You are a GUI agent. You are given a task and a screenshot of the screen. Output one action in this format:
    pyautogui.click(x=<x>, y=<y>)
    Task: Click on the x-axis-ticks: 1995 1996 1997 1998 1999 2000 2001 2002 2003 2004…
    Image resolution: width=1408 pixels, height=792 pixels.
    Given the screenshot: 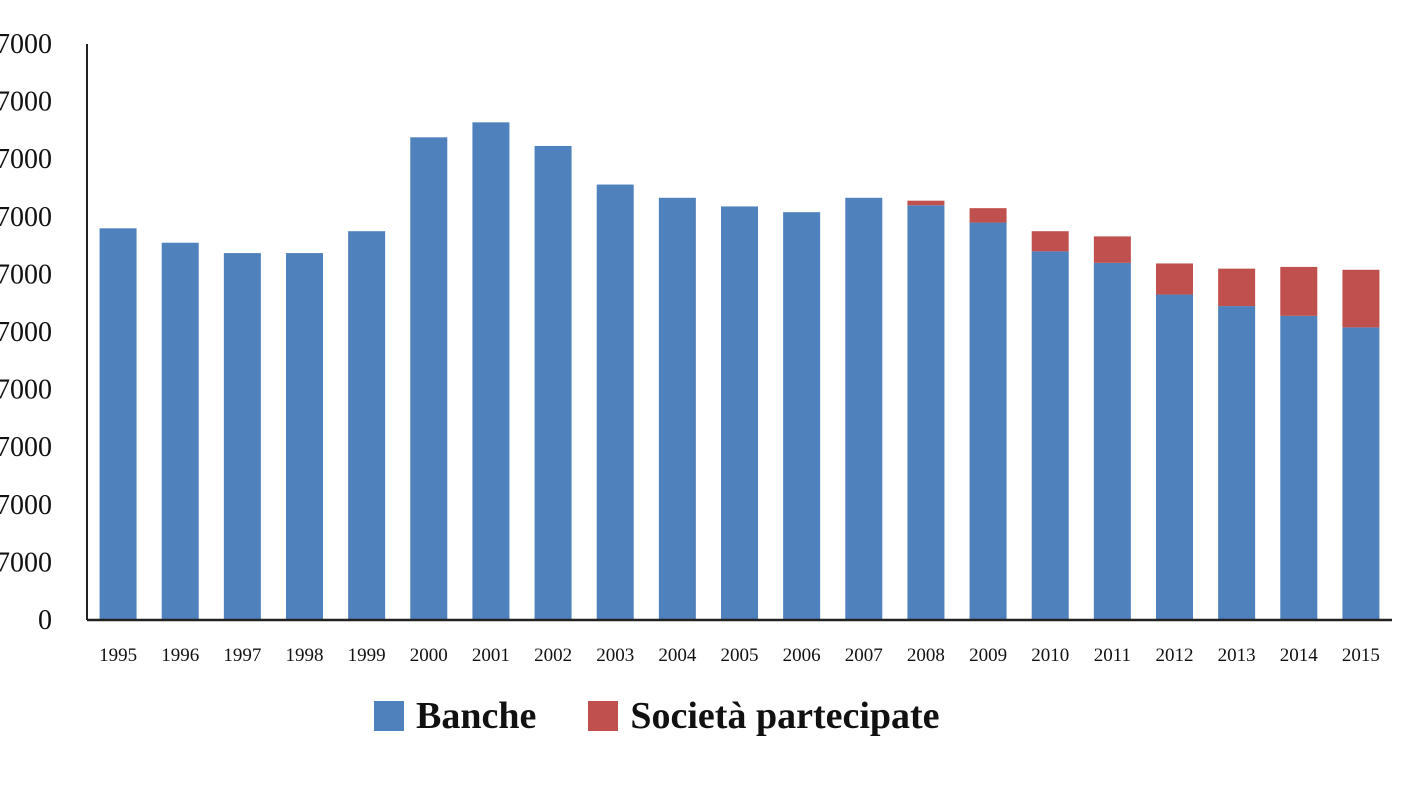 What is the action you would take?
    pyautogui.click(x=739, y=655)
    